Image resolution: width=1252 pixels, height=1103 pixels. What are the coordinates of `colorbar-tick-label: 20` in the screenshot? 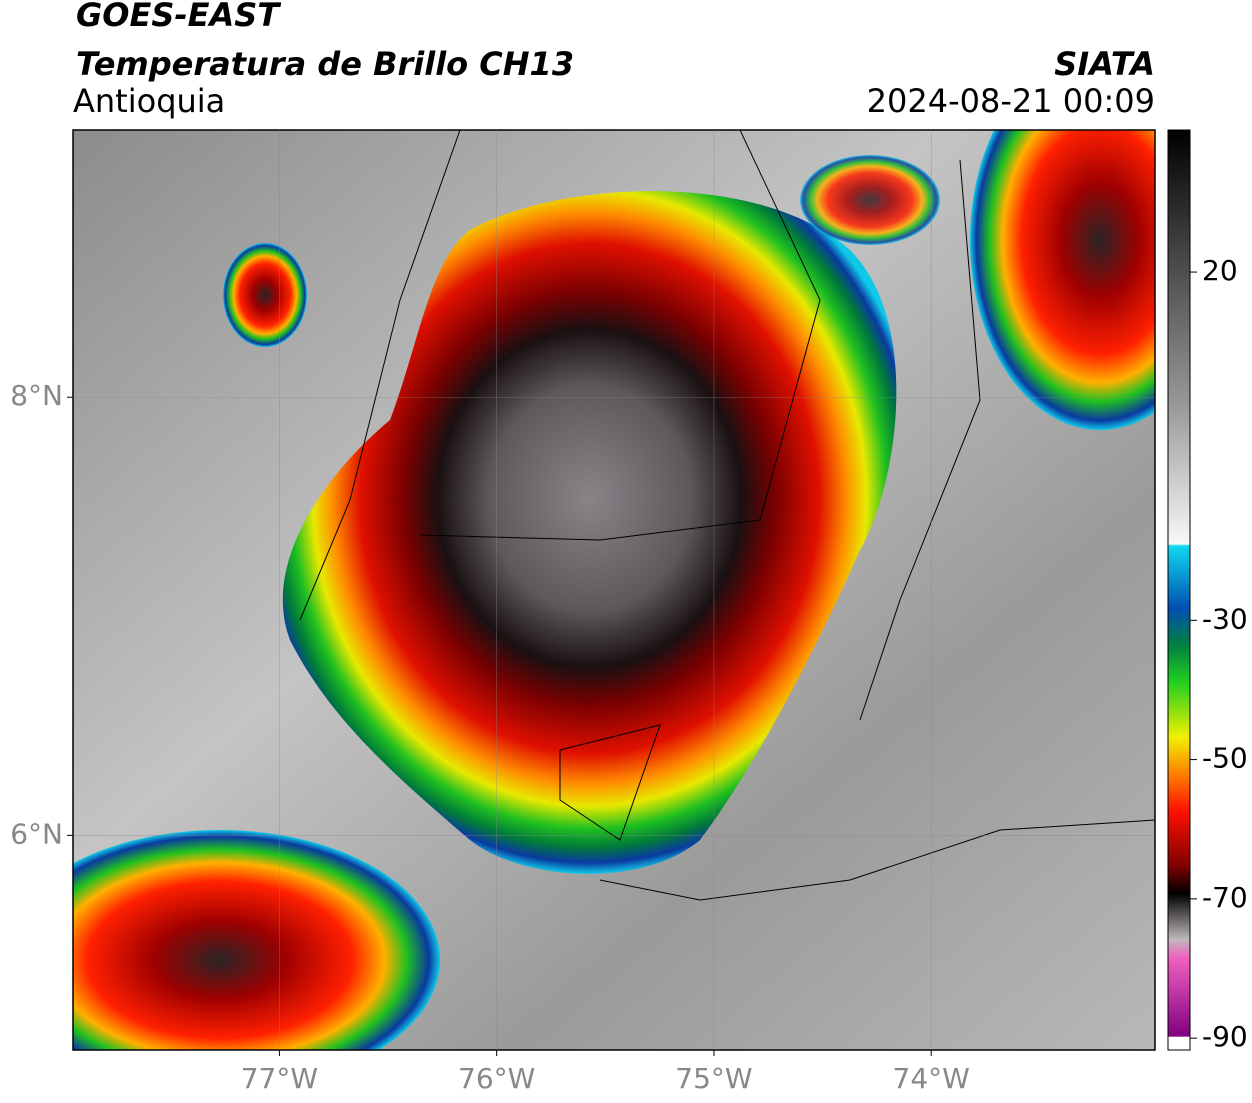 It's located at (1220, 270).